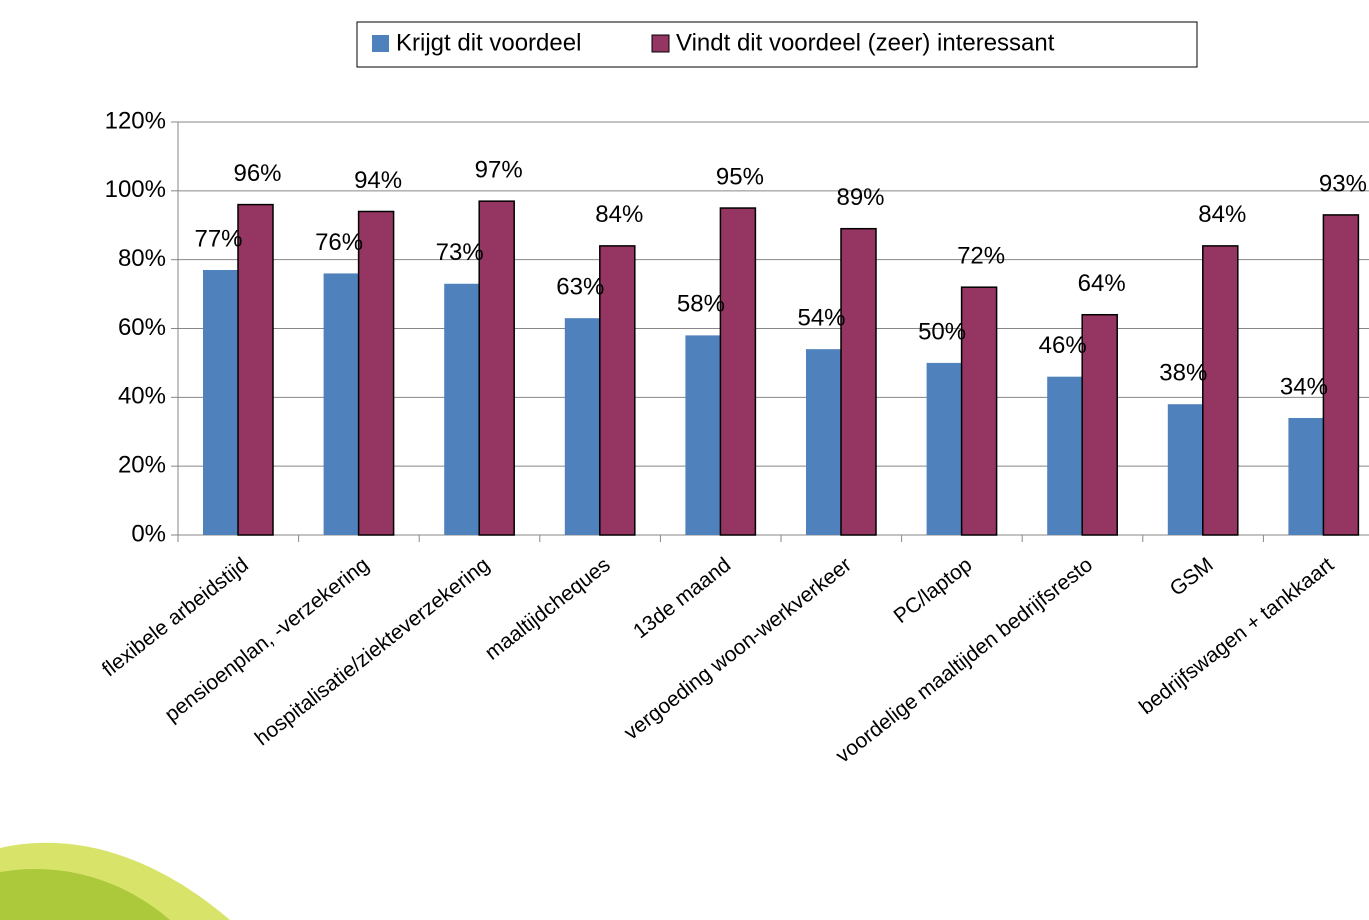 Image resolution: width=1369 pixels, height=920 pixels. I want to click on decor-swoosh, so click(85, 894).